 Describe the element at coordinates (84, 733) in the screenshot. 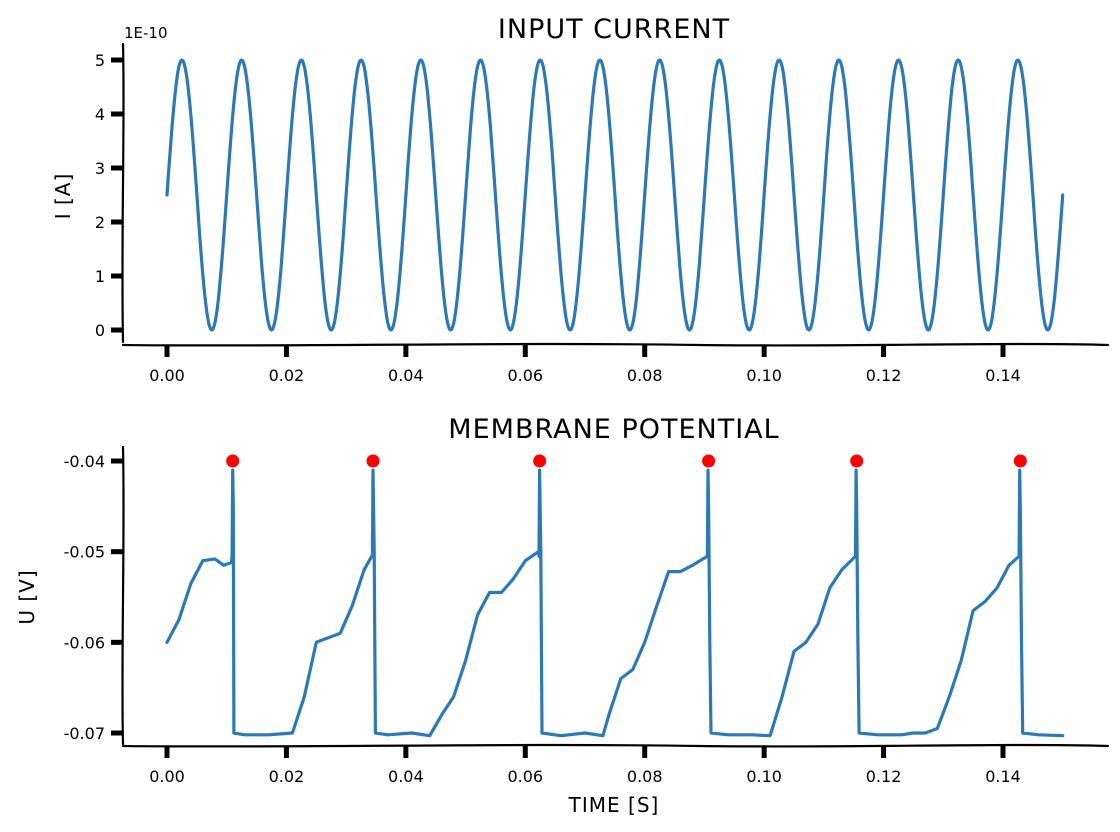

I see `y-tick-label: -0.07` at that location.